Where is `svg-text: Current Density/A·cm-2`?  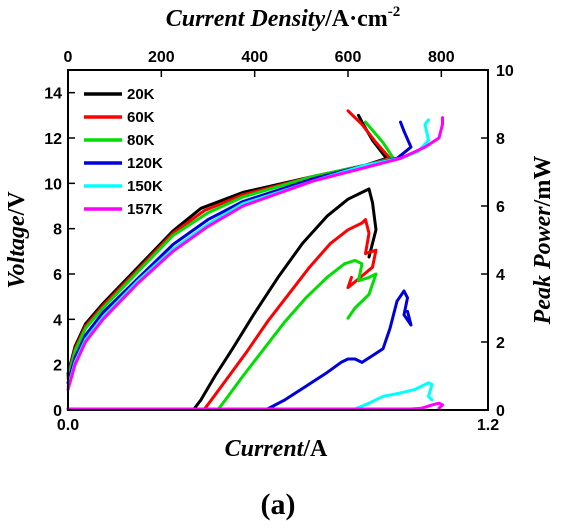 svg-text: Current Density/A·cm-2 is located at coordinates (283, 18).